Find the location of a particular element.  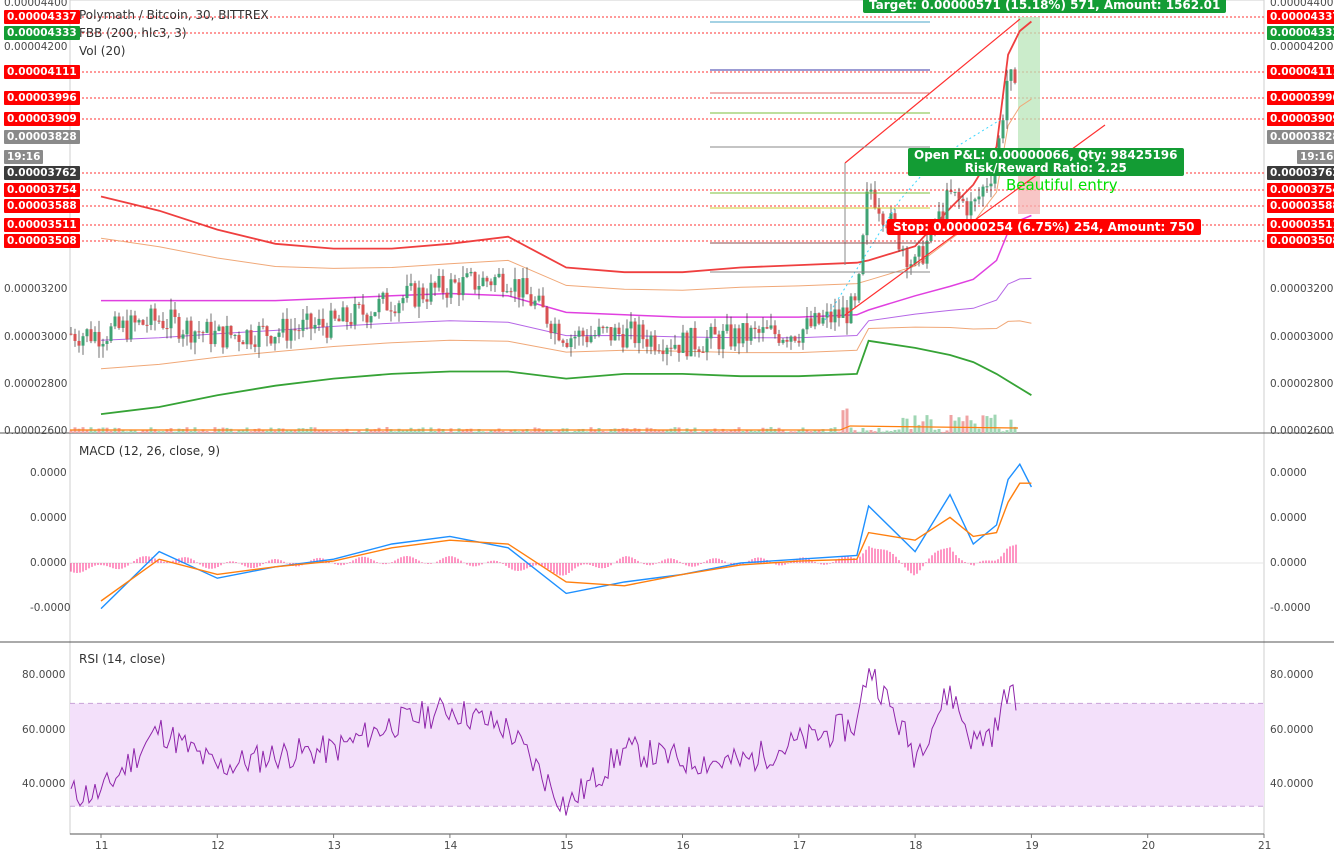

macd-axis-left-tick: 0.0000 is located at coordinates (48, 518).